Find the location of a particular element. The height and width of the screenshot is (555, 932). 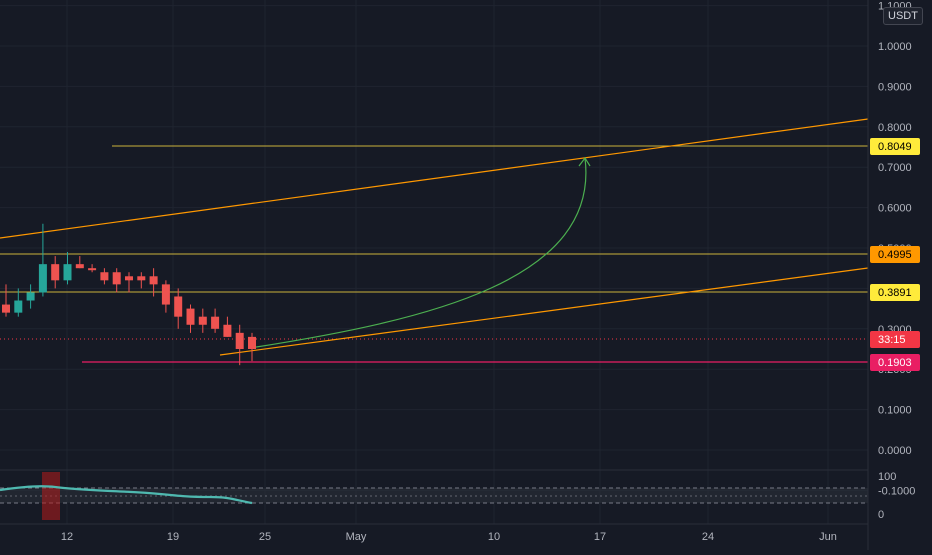

price-tag-label: 0.3891 is located at coordinates (895, 293).